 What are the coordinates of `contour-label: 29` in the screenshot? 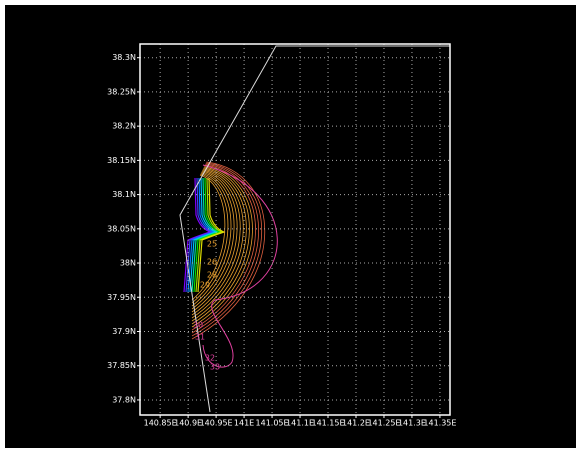 It's located at (205, 285).